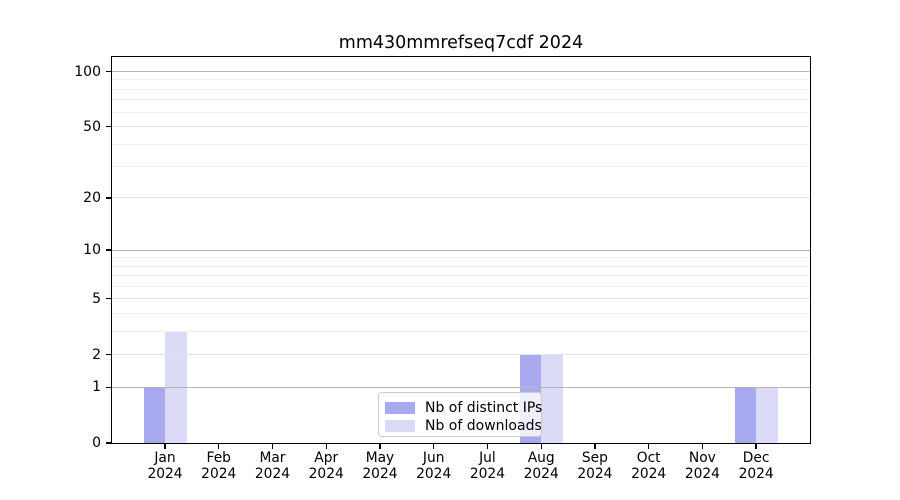  I want to click on legend-item-distinct-ips: Nb of distinct IPs, so click(464, 408).